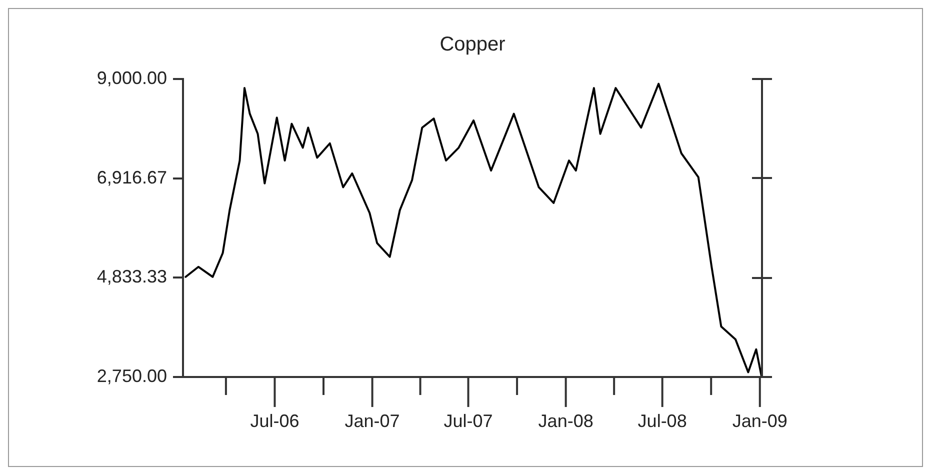 The image size is (931, 475). Describe the element at coordinates (372, 420) in the screenshot. I see `x-tick-label: Jan-07` at that location.